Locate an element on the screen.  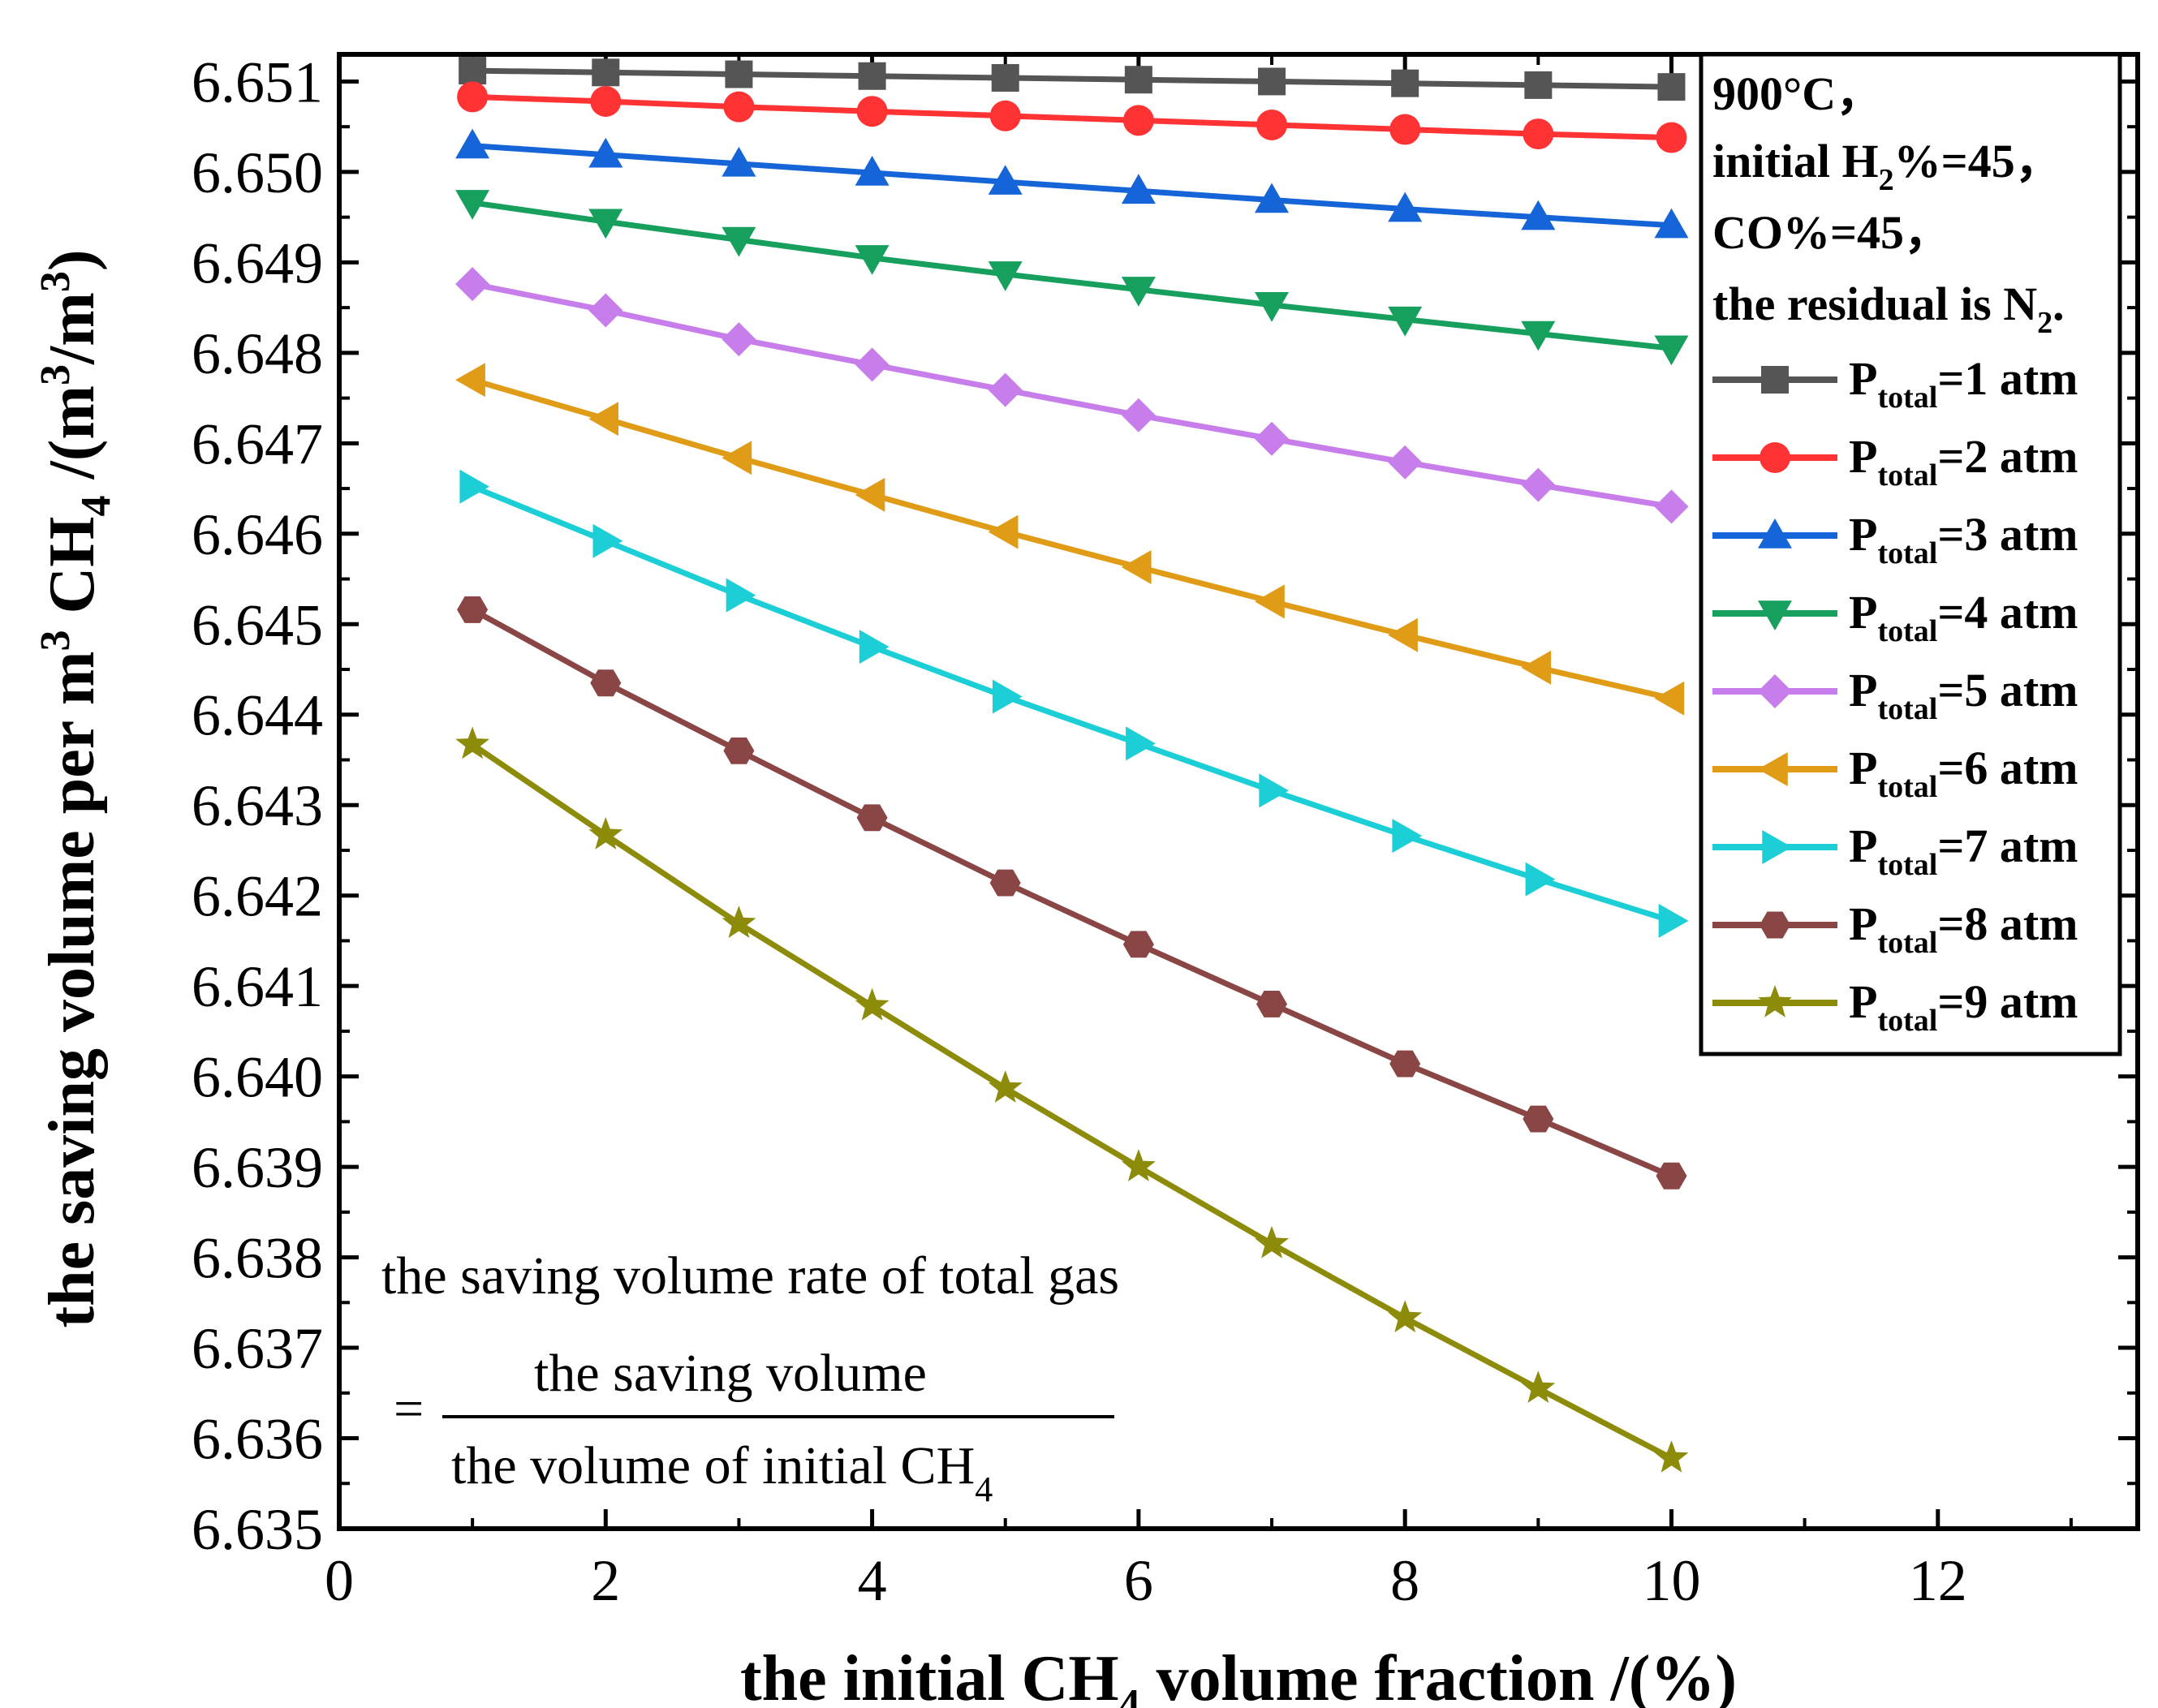
x-axis-title: the initial CH4 volume fraction /(%) is located at coordinates (1238, 1676).